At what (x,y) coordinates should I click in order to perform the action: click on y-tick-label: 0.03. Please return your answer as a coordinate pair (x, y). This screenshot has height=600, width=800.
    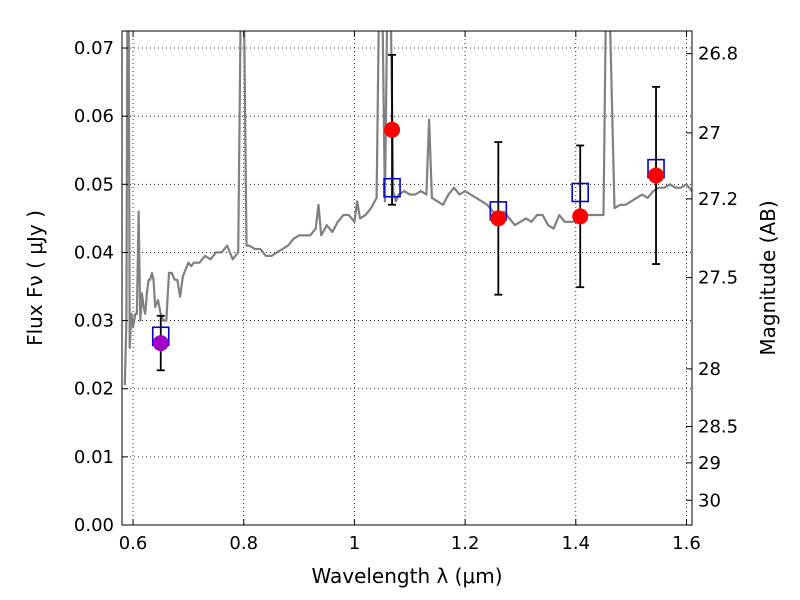
    Looking at the image, I should click on (94, 321).